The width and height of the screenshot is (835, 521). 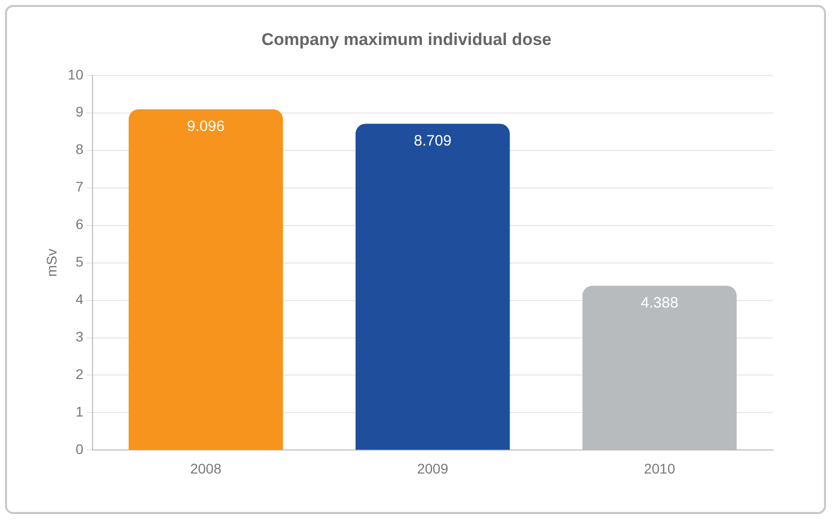 I want to click on data-label: 9.096, so click(x=206, y=126).